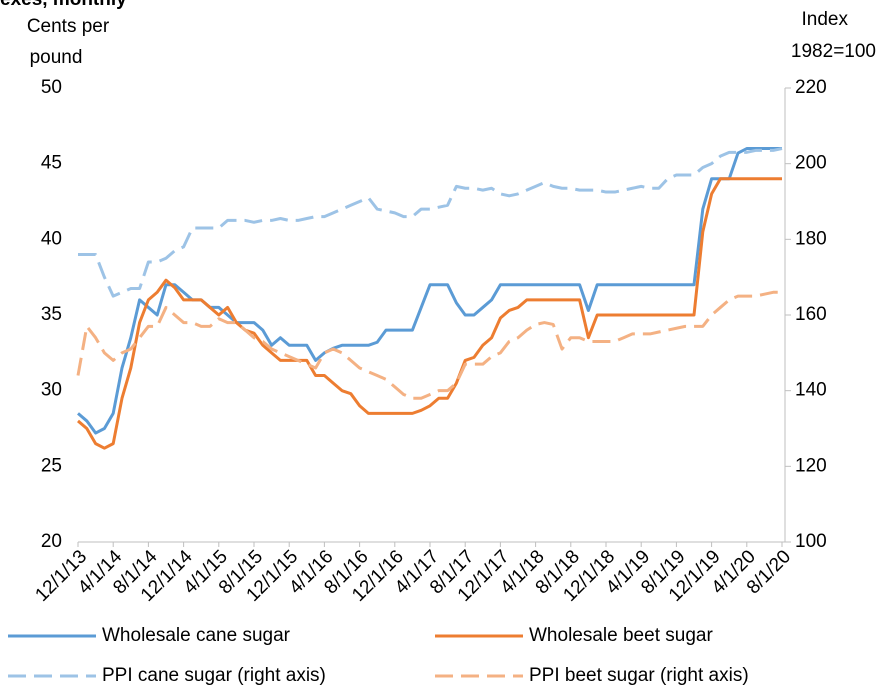 The width and height of the screenshot is (878, 690). What do you see at coordinates (811, 238) in the screenshot?
I see `y2-tick-label: 180` at bounding box center [811, 238].